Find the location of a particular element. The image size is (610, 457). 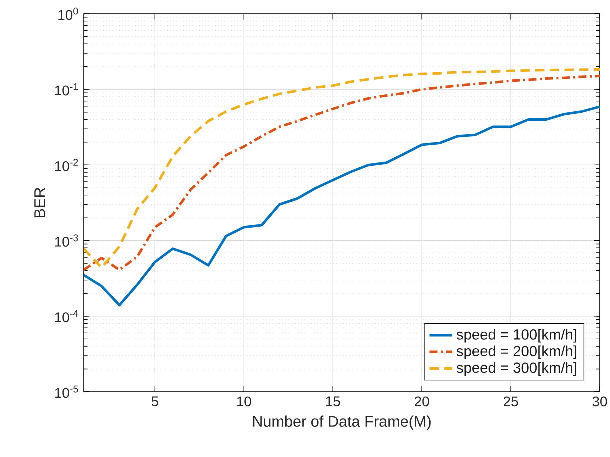

x-tick-label: 15 is located at coordinates (333, 401).